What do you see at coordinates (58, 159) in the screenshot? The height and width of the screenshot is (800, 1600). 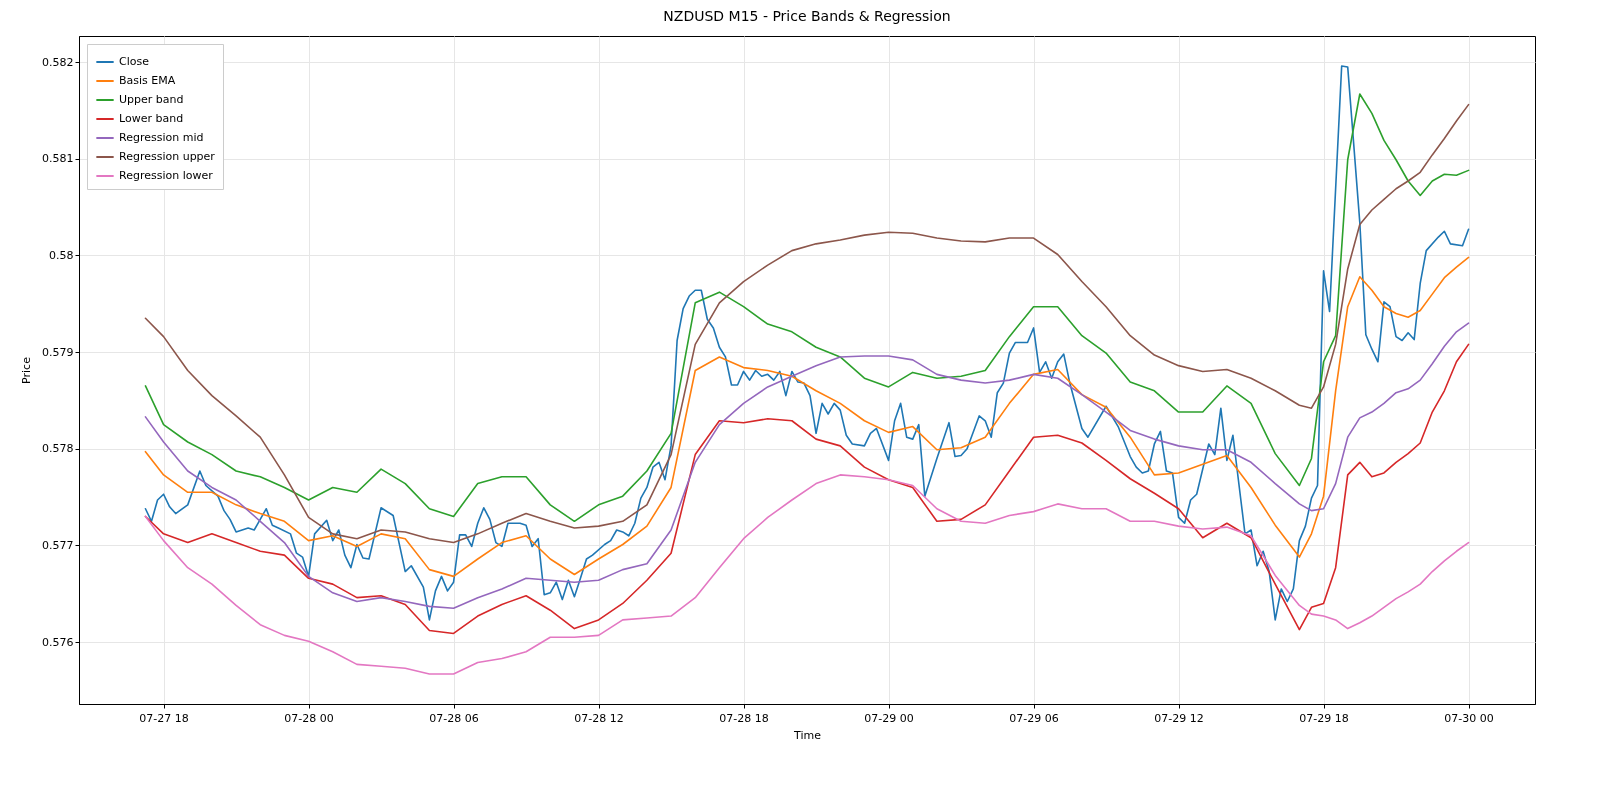 I see `y-tick-label: 0.581` at bounding box center [58, 159].